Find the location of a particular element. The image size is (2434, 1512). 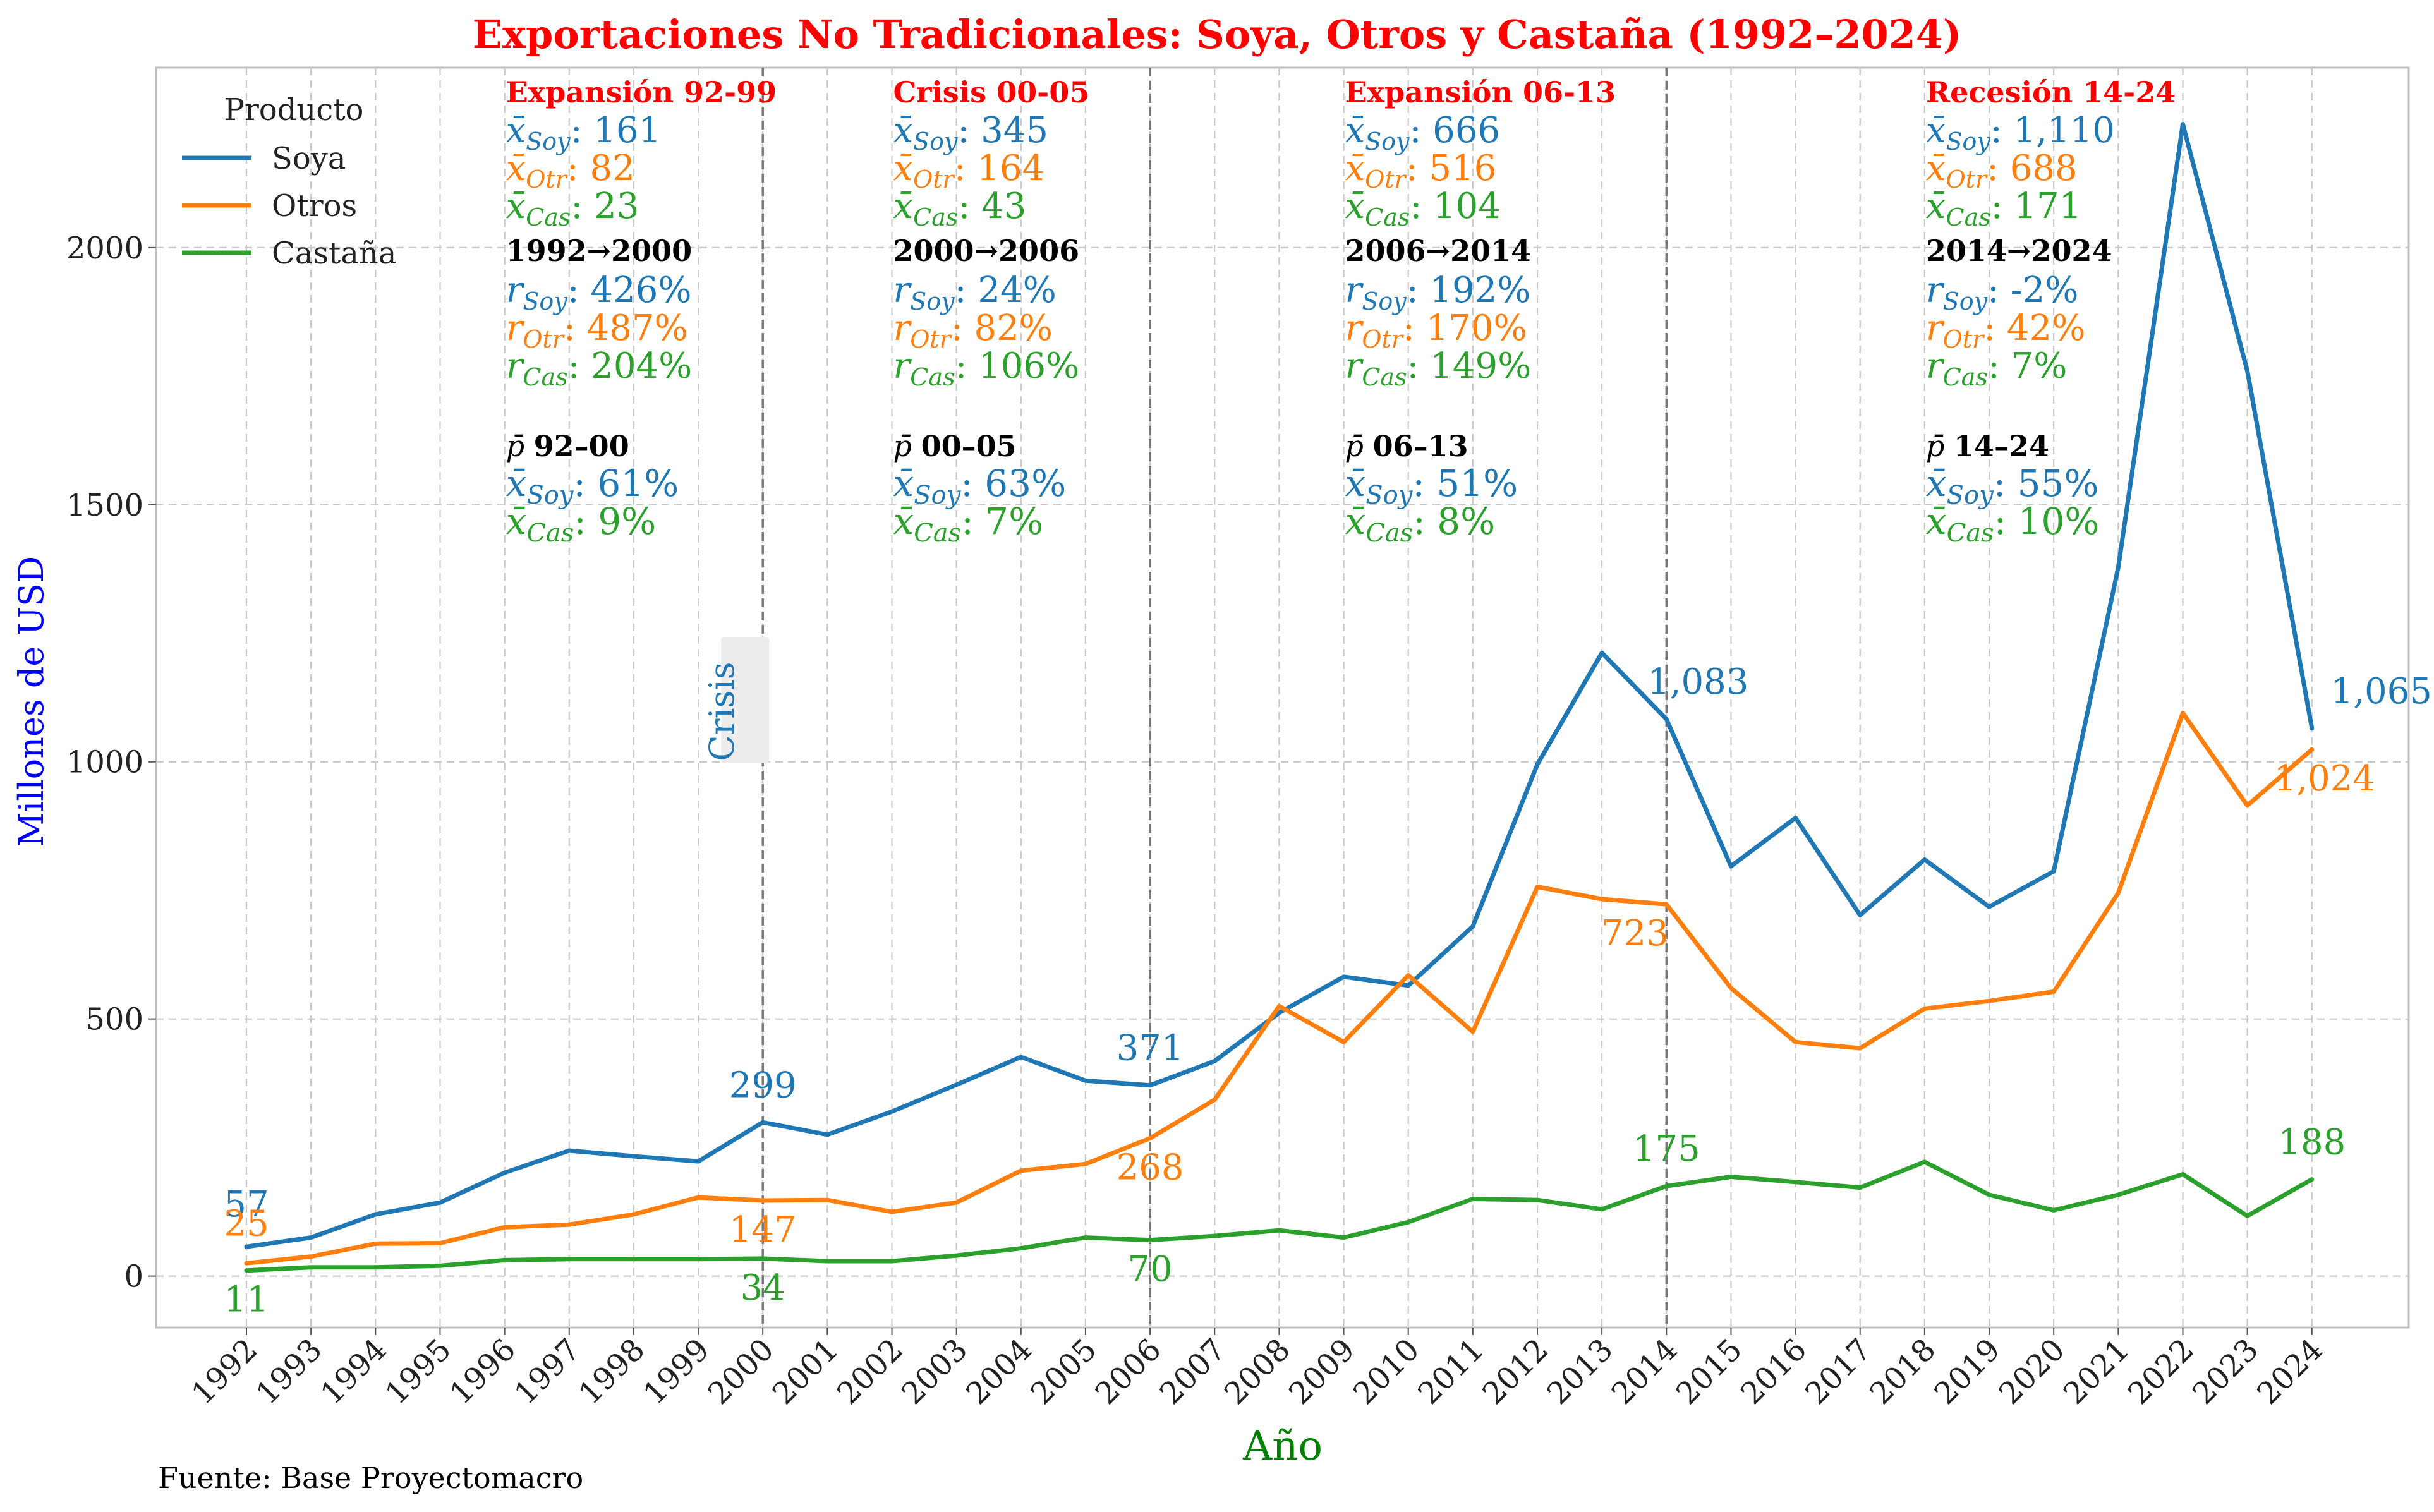

point-label: 25 is located at coordinates (246, 1223).